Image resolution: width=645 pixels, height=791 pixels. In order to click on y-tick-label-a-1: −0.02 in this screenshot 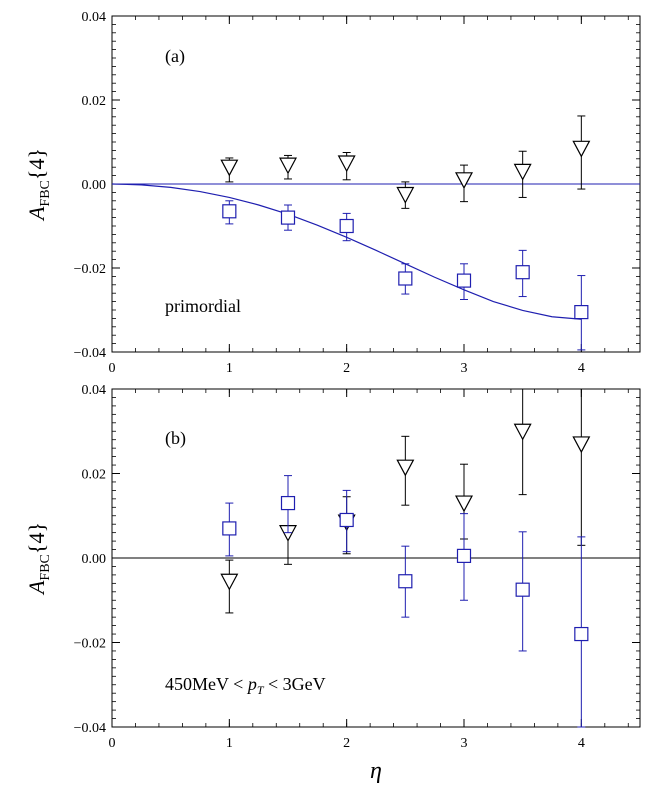, I will do `click(90, 269)`.